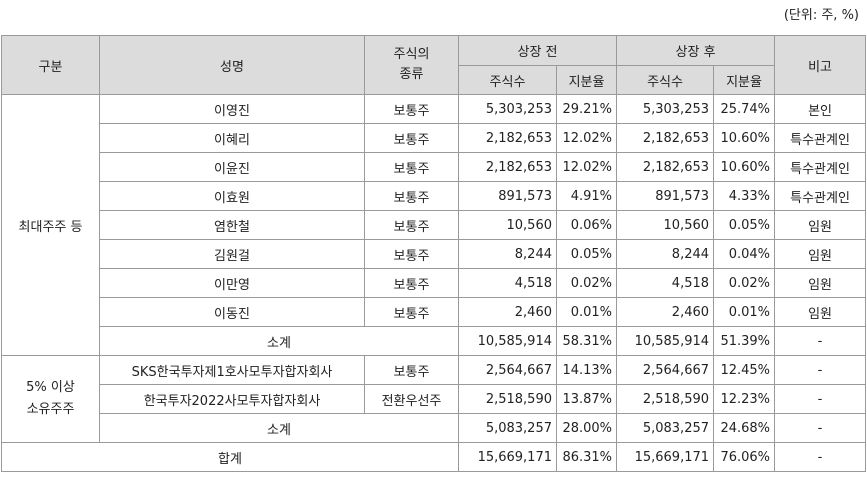  I want to click on cell-name: 김원걸, so click(232, 254).